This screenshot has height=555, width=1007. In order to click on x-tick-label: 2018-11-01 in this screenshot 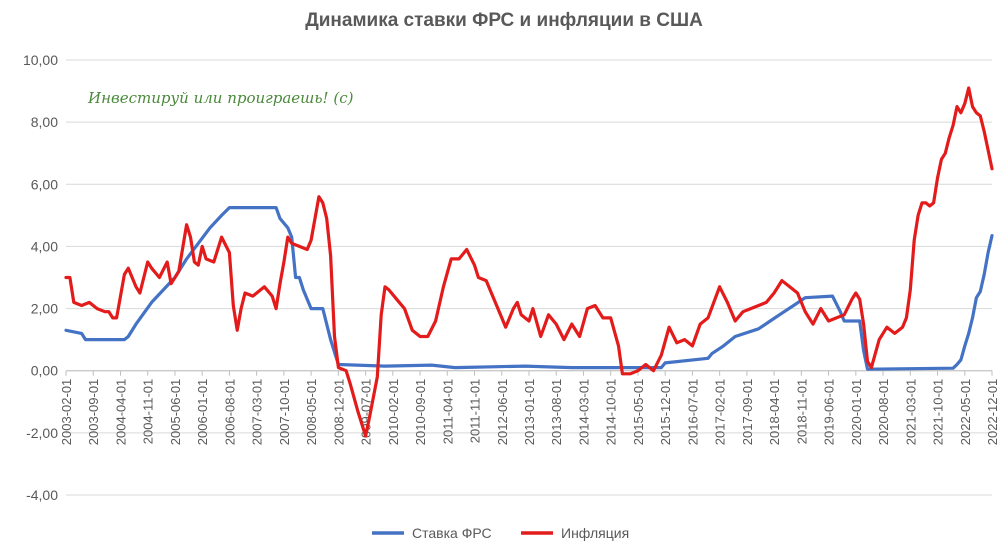, I will do `click(801, 412)`.